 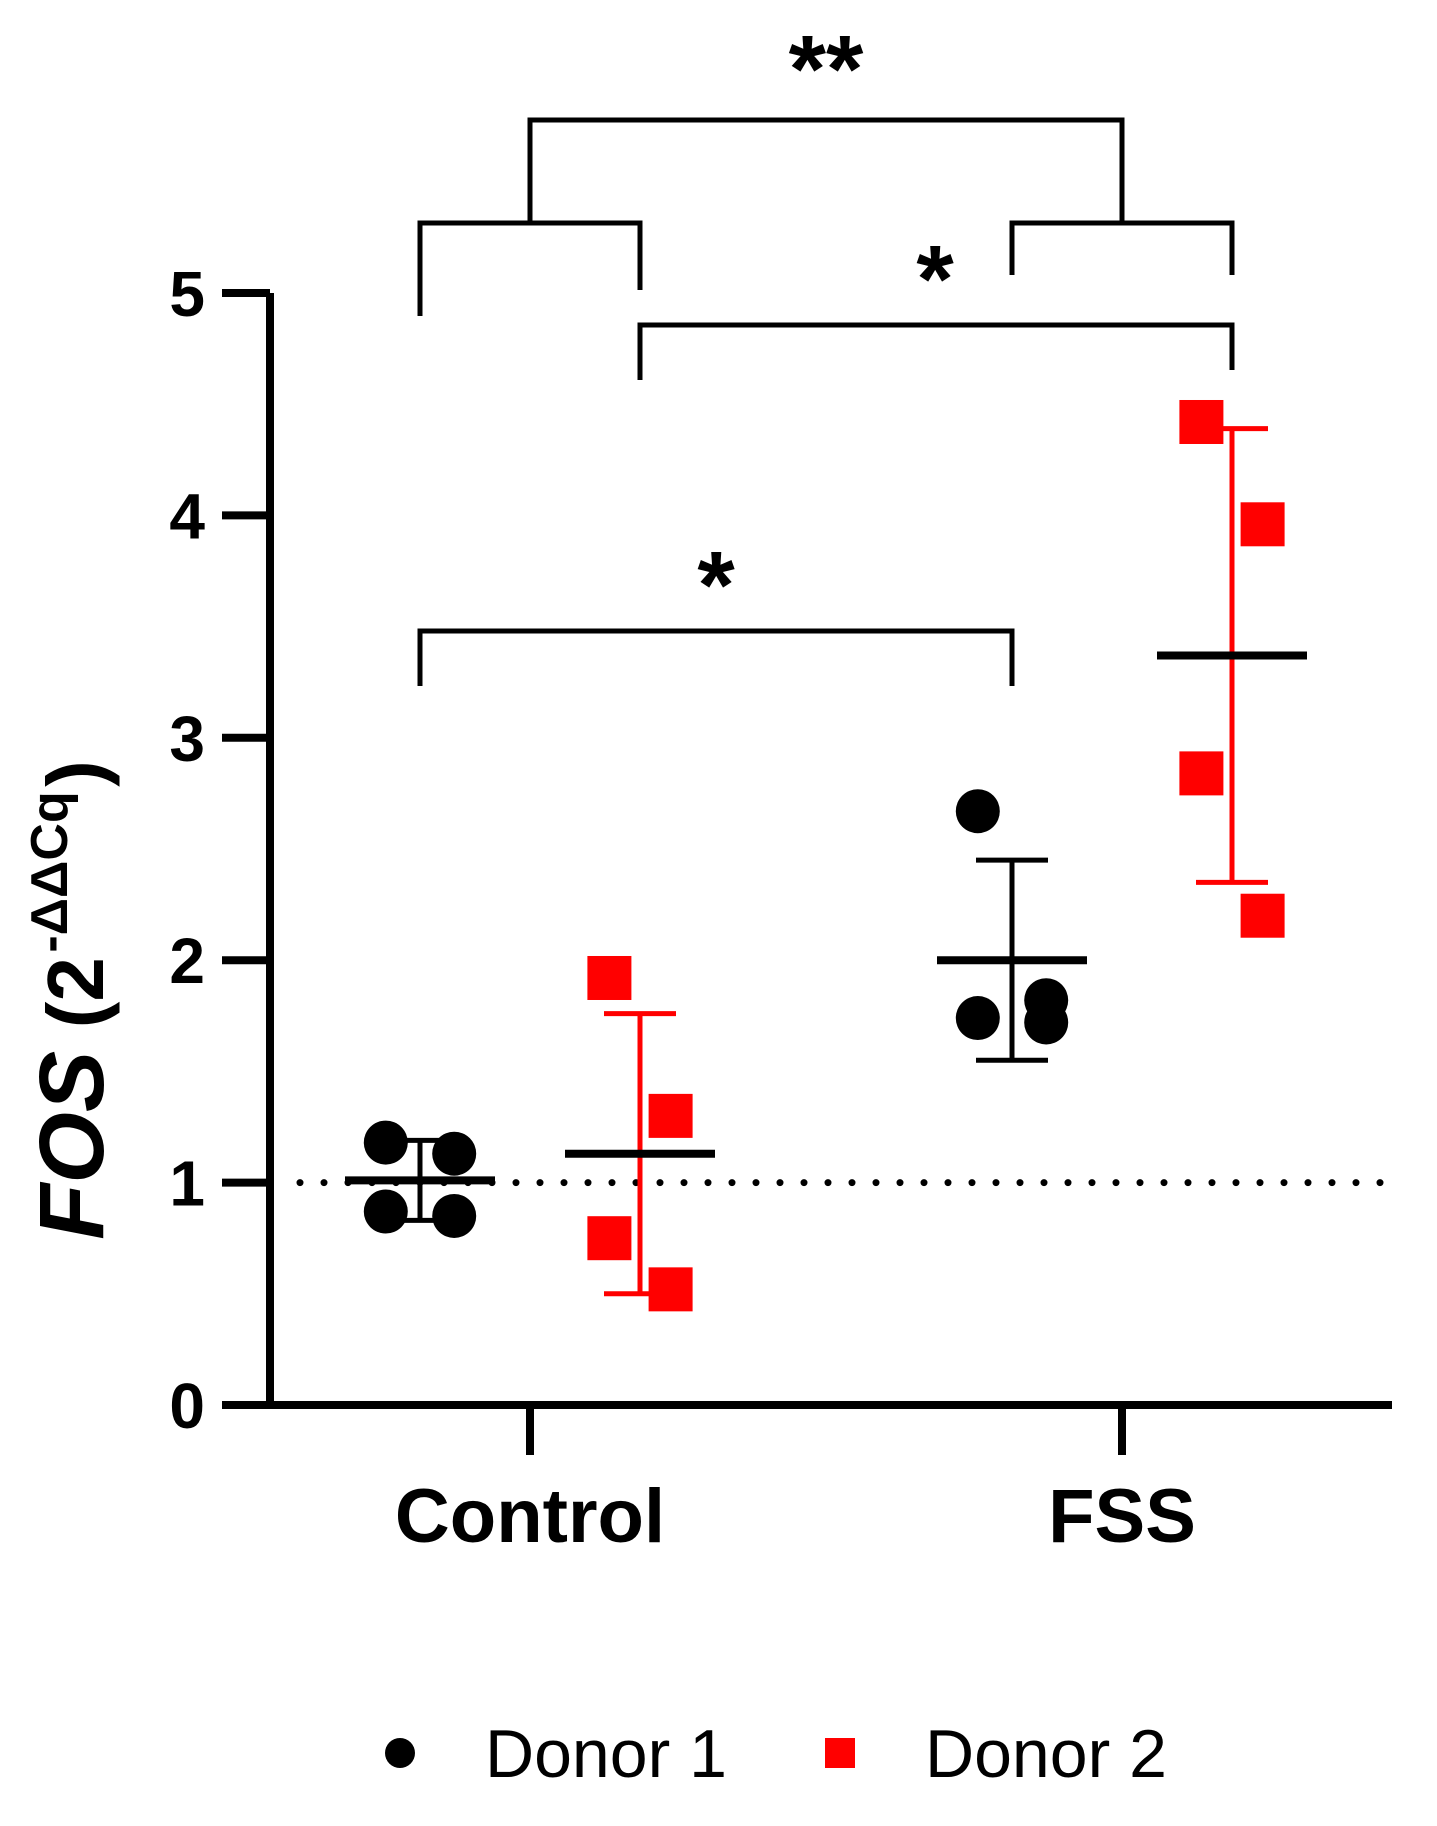 What do you see at coordinates (75, 992) in the screenshot?
I see `y-axis-title-open: (2` at bounding box center [75, 992].